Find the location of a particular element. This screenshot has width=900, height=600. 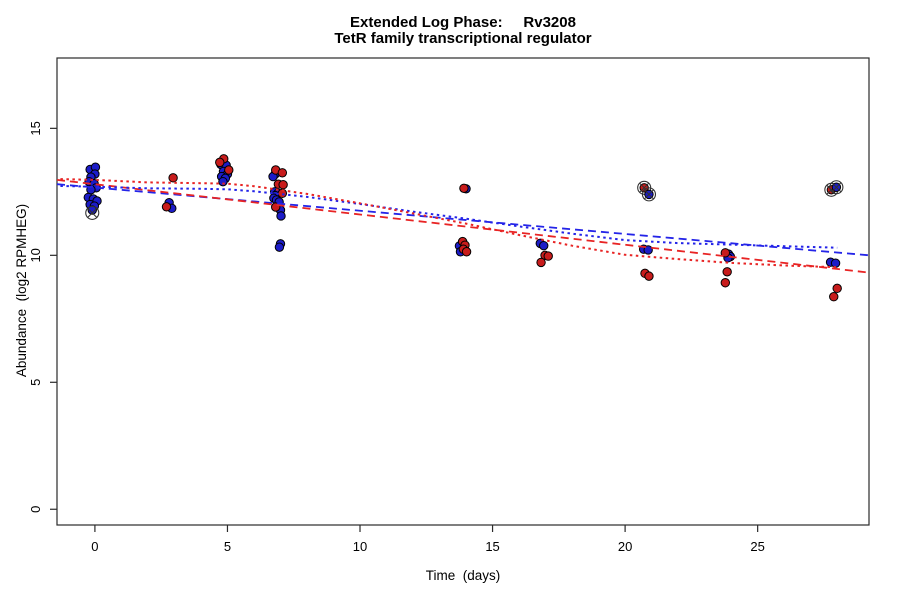

red-dashed-linear-fit is located at coordinates (463, 226).